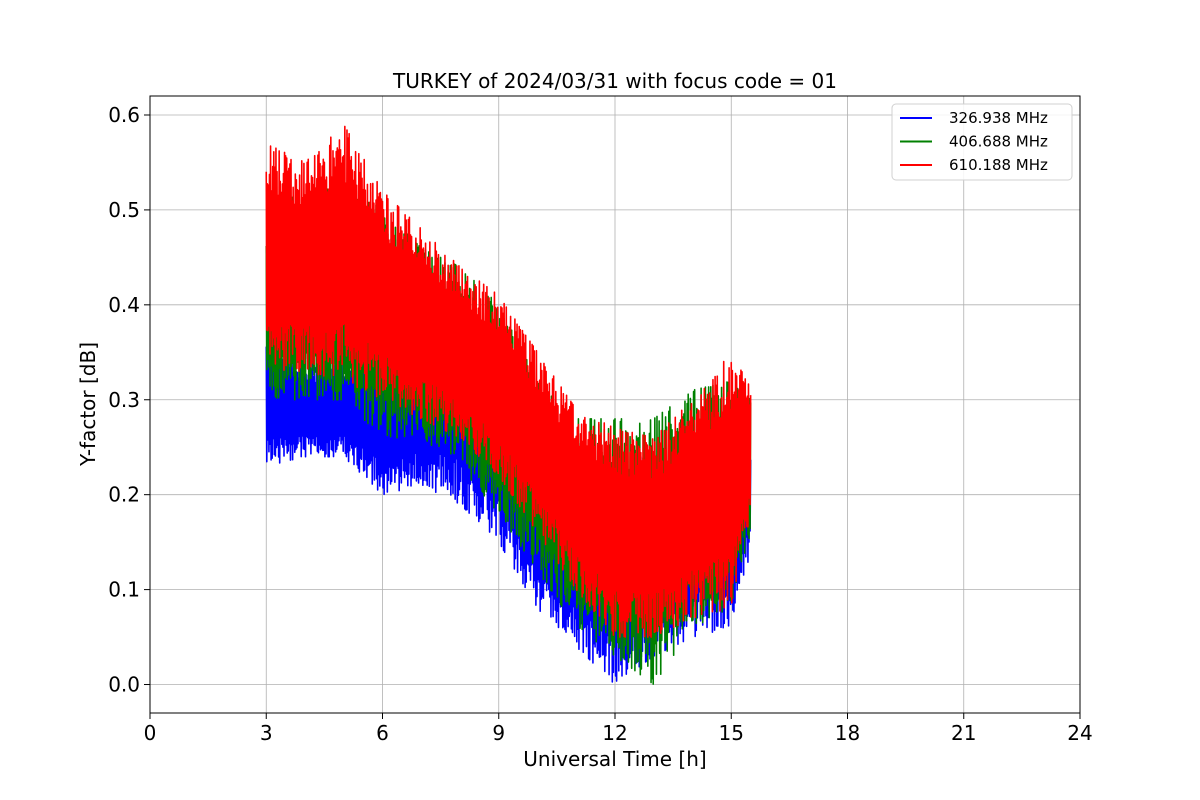  I want to click on y-axis-label: Y-factor [dB], so click(88, 404).